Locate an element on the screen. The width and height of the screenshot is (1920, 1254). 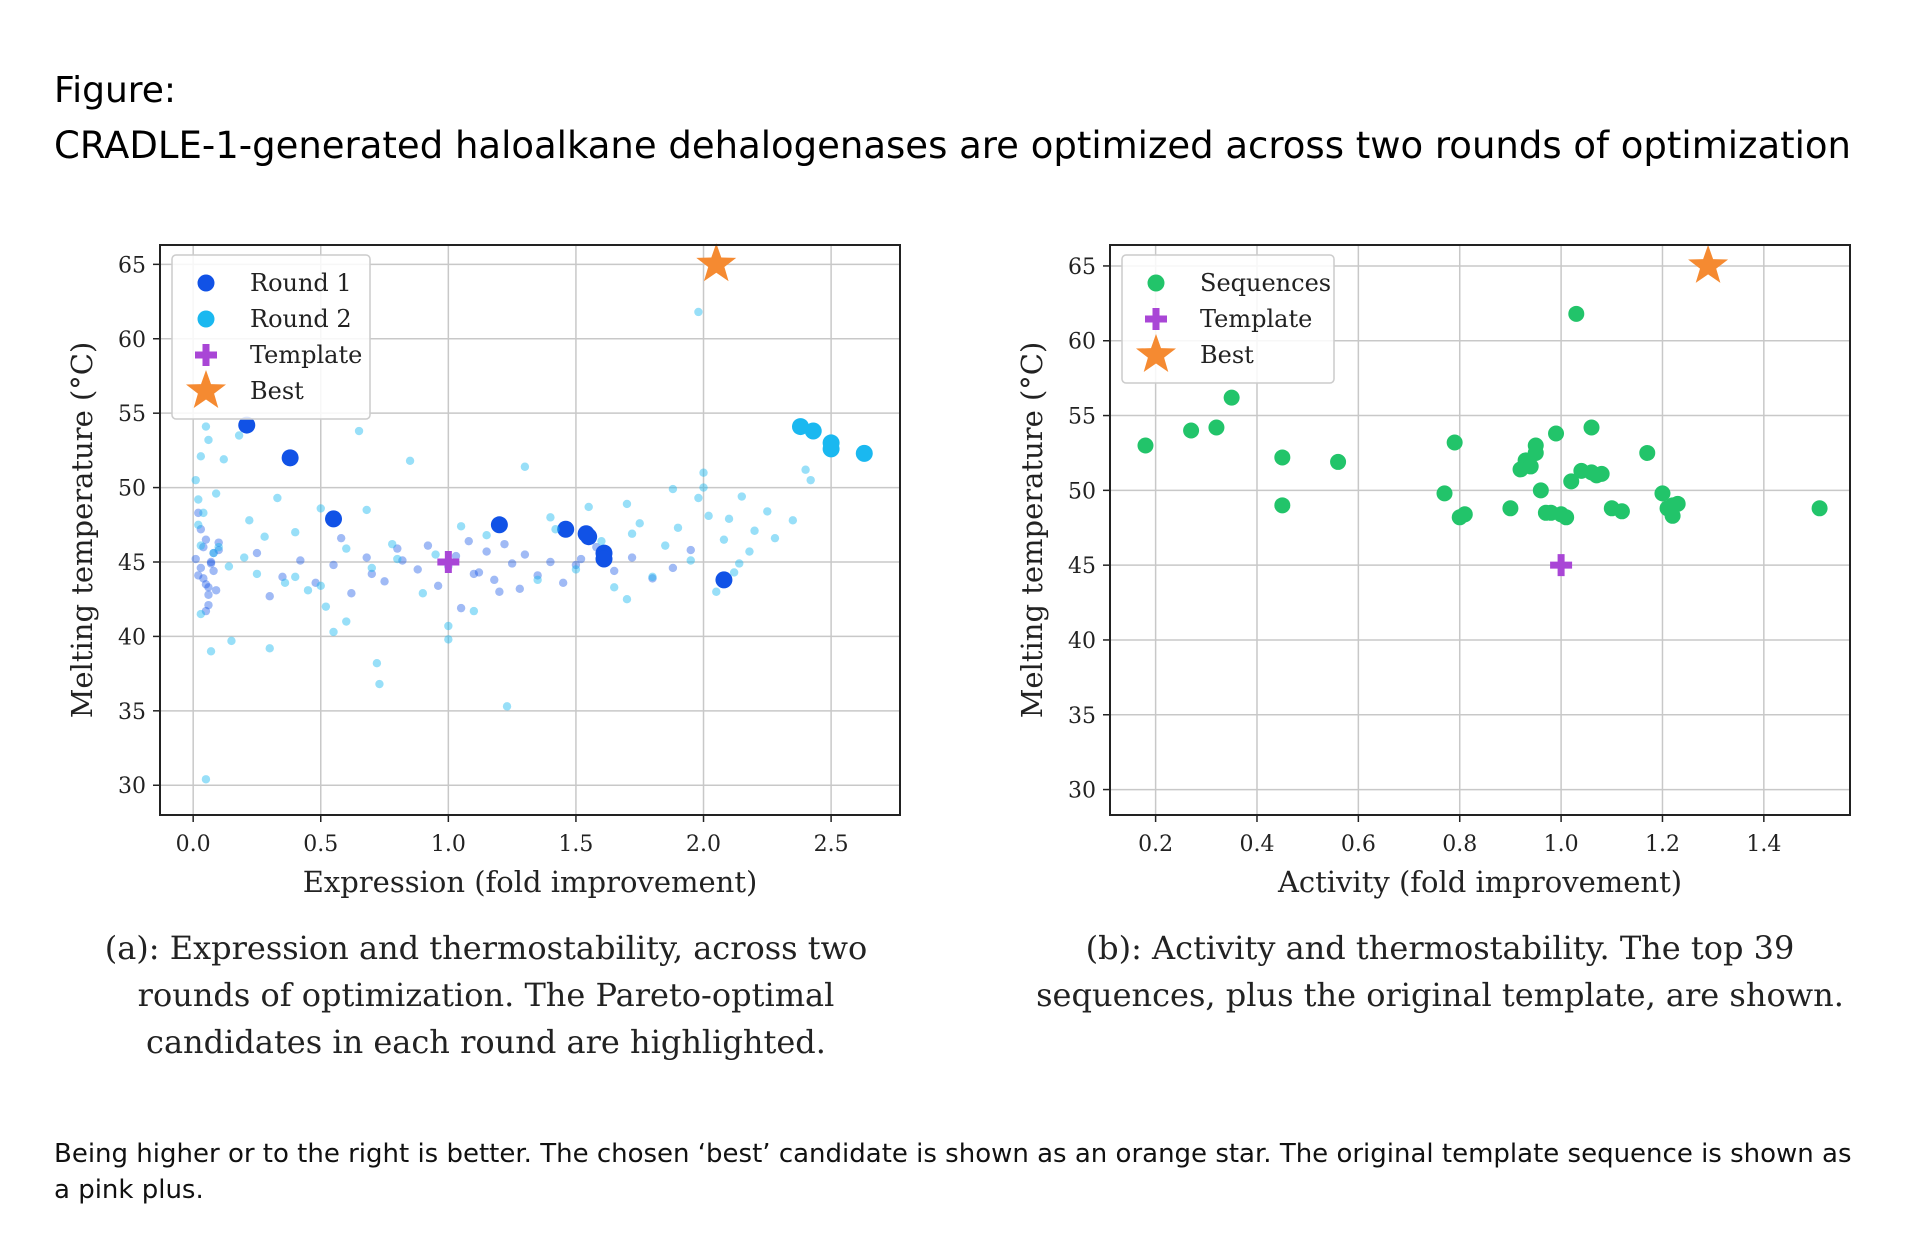
y-tick-label: 35 is located at coordinates (132, 712).